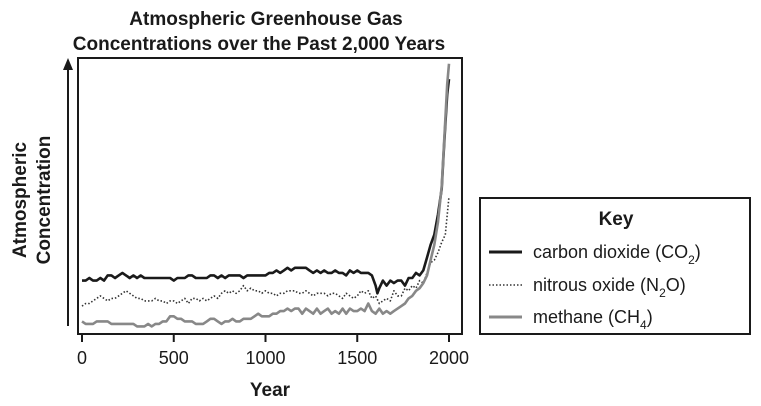  Describe the element at coordinates (82, 358) in the screenshot. I see `x-tick-label: 0` at that location.